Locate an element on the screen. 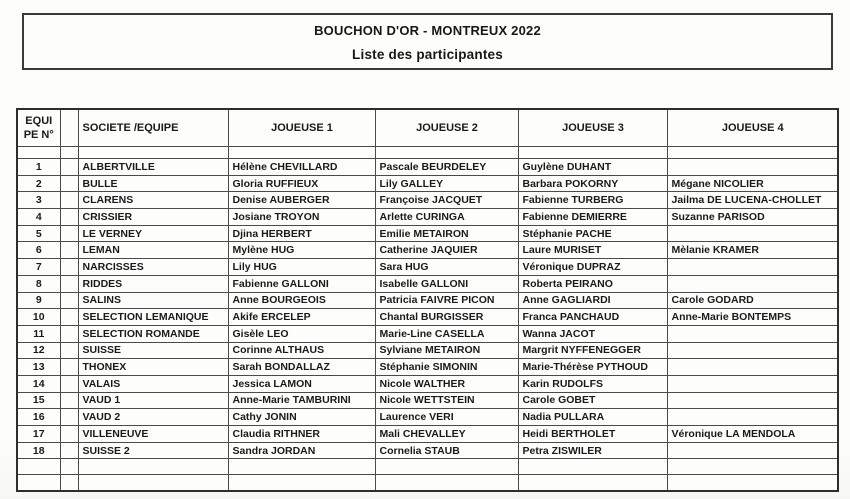  team-name-cell: VILLENEUVE is located at coordinates (153, 434).